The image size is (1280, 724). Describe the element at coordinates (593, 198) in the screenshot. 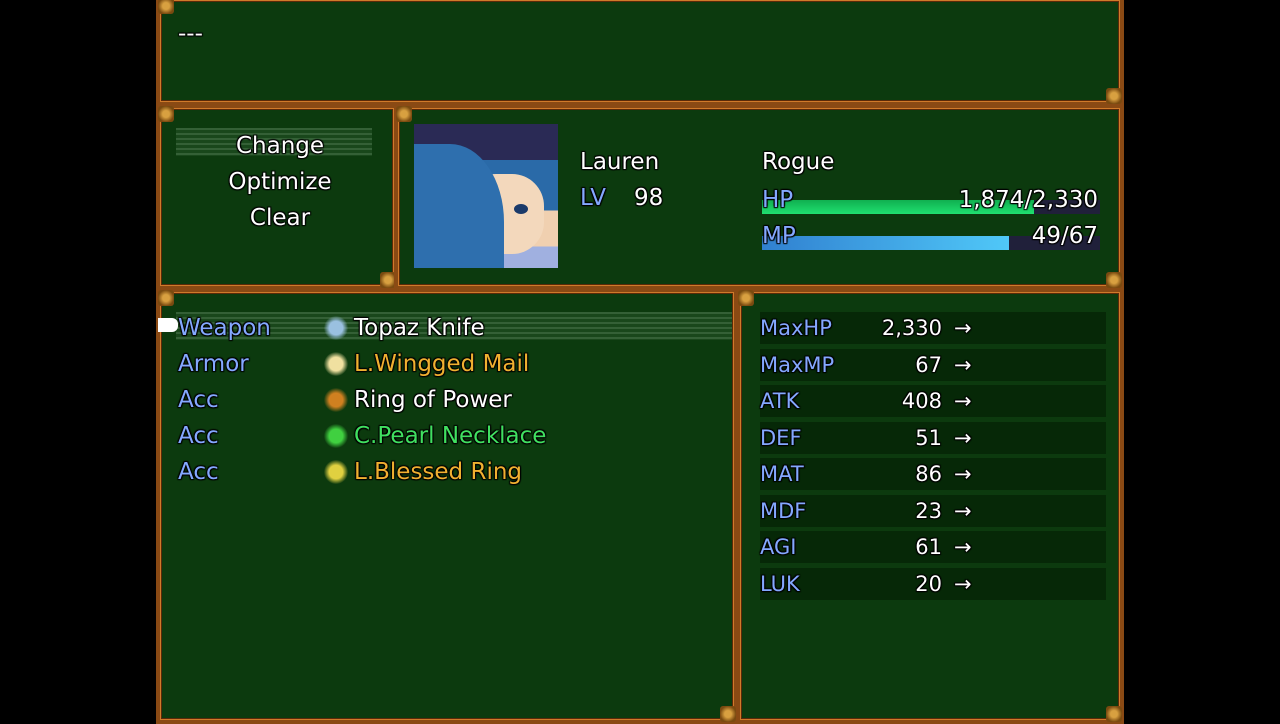

I see `level-label: LV` at that location.